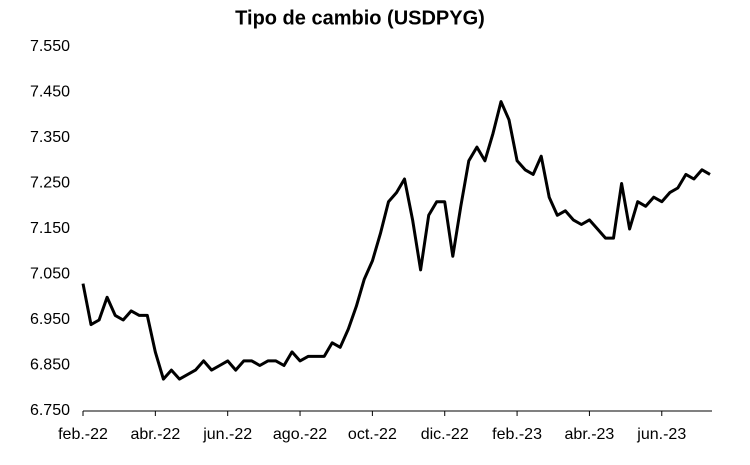  I want to click on x-tick-label: ago.-22, so click(300, 434).